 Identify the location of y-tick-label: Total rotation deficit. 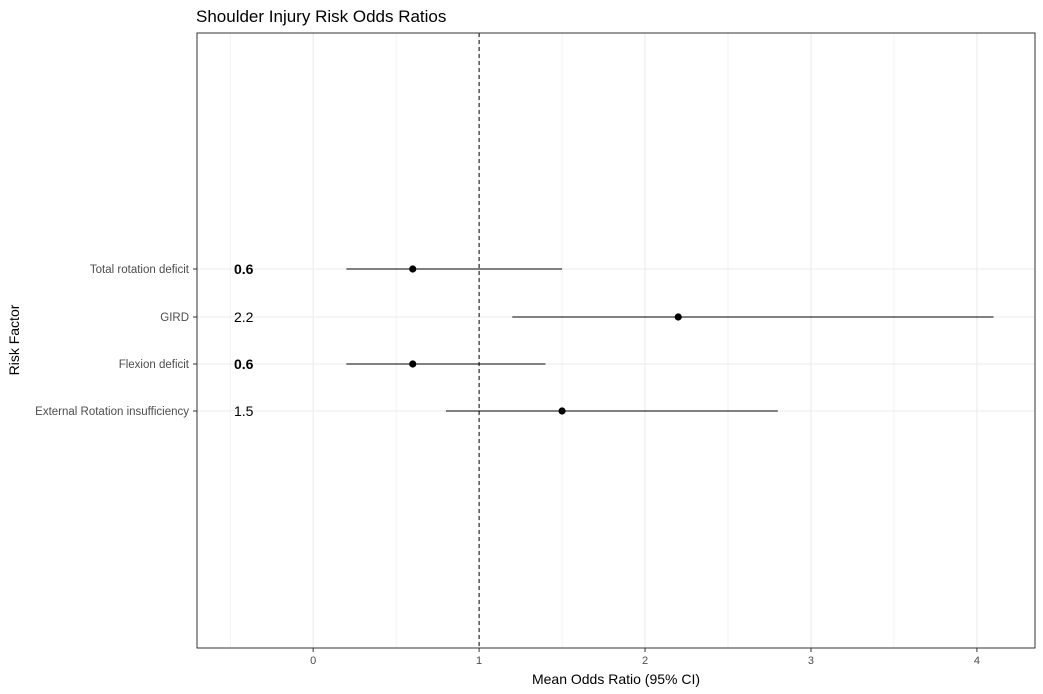
(140, 270).